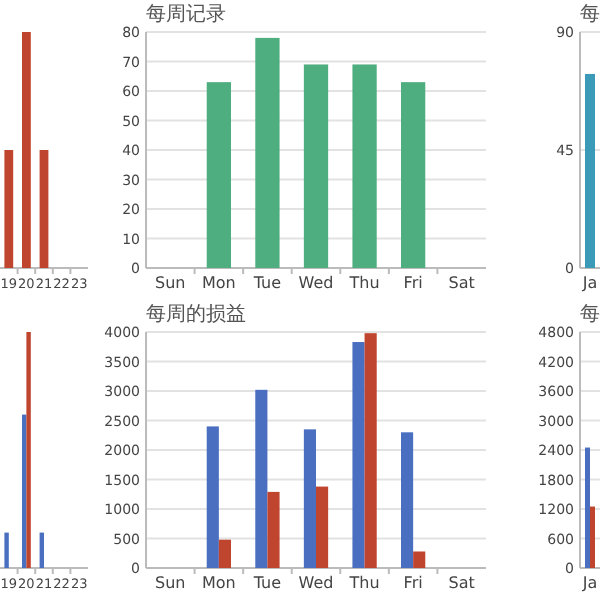 The width and height of the screenshot is (600, 600). What do you see at coordinates (196, 314) in the screenshot?
I see `chart-title: 每周的损益` at bounding box center [196, 314].